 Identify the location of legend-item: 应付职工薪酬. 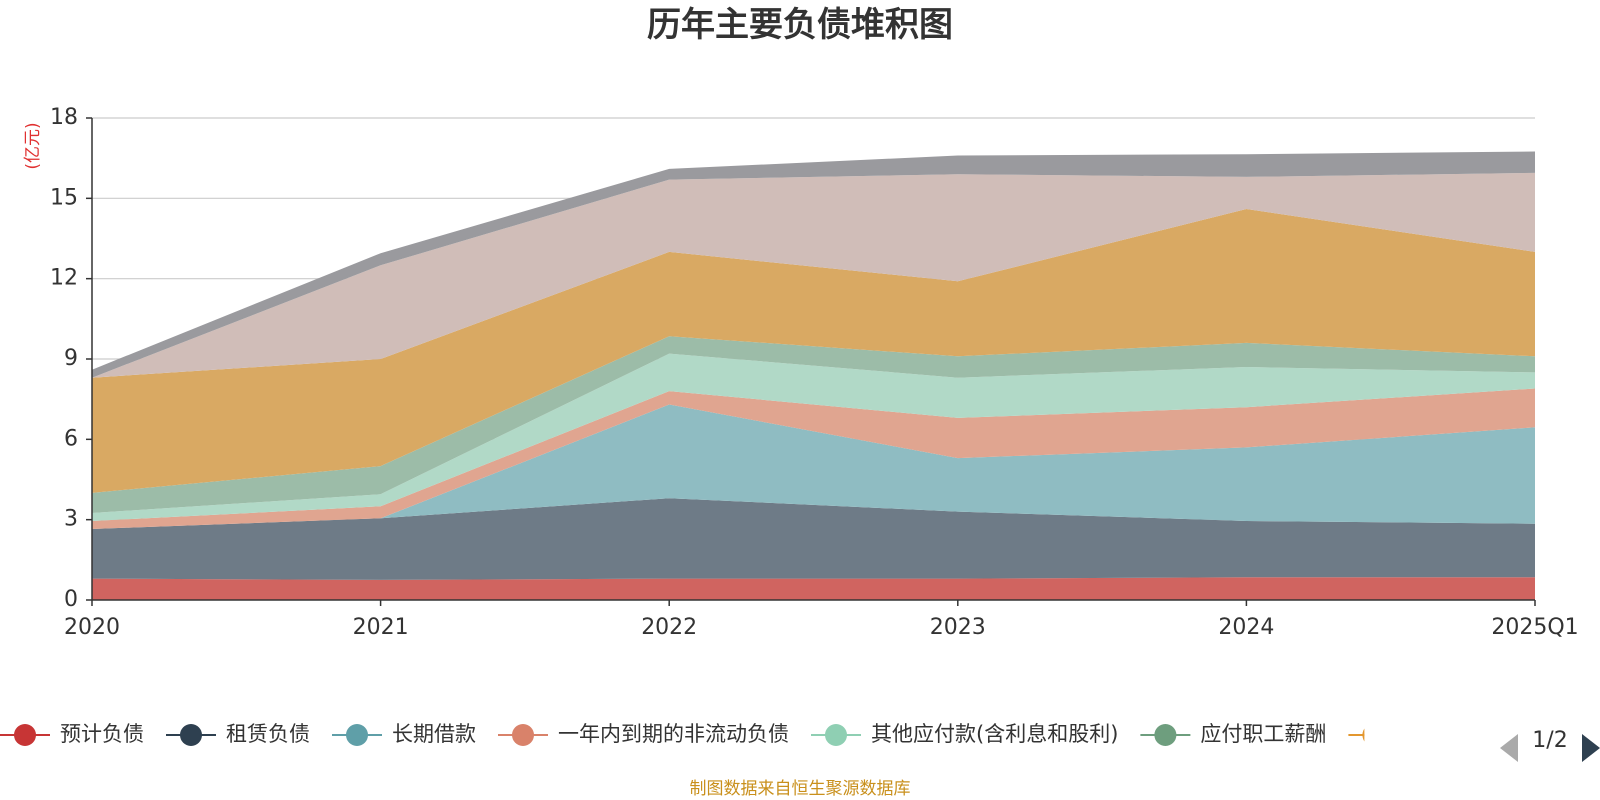
(1233, 734).